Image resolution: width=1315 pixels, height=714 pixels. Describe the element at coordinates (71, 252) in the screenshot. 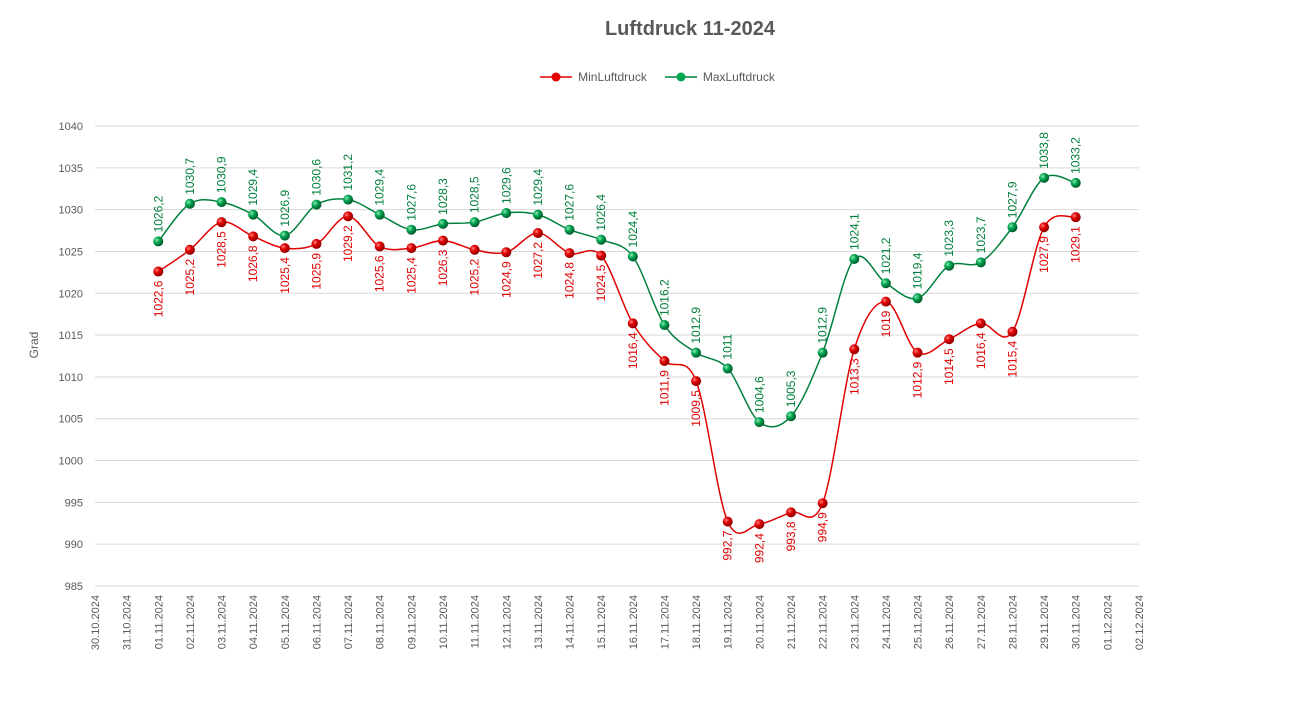

I see `y-tick-label: 1025` at that location.